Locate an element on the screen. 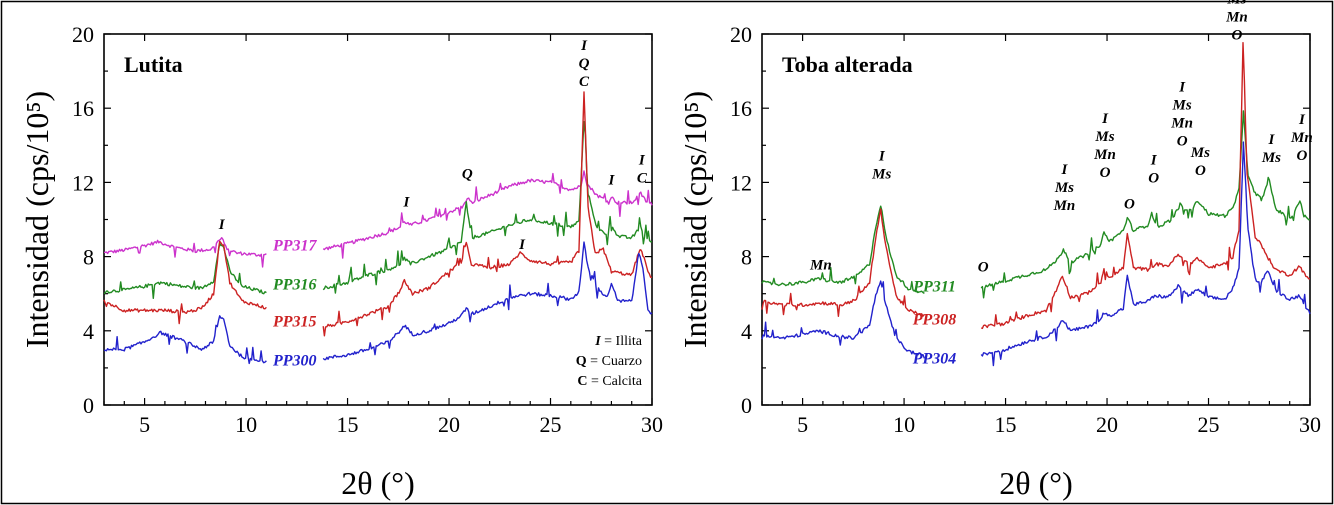  series-label: PP316 is located at coordinates (294, 284).